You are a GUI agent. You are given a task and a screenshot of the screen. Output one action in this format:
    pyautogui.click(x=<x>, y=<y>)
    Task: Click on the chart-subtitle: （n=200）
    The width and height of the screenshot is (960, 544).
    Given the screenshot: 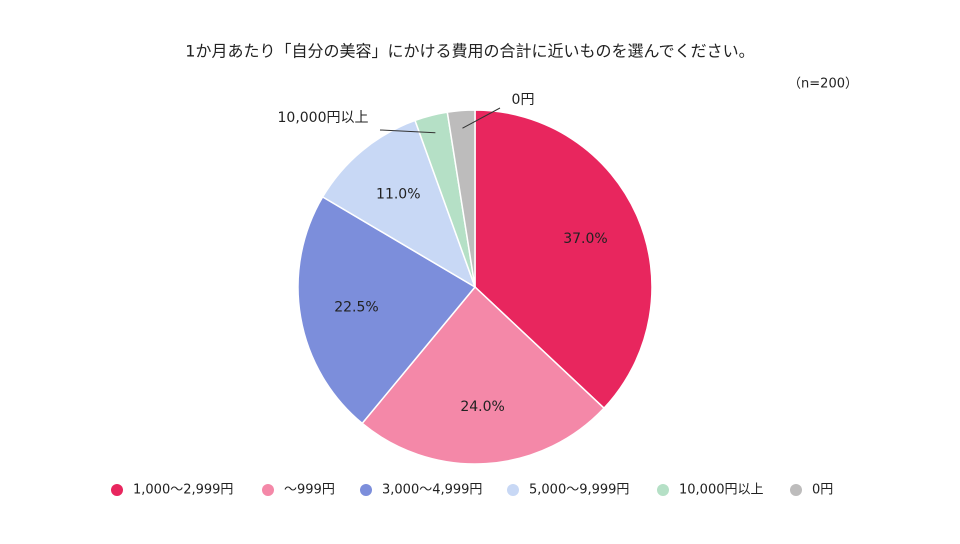 What is the action you would take?
    pyautogui.click(x=823, y=84)
    